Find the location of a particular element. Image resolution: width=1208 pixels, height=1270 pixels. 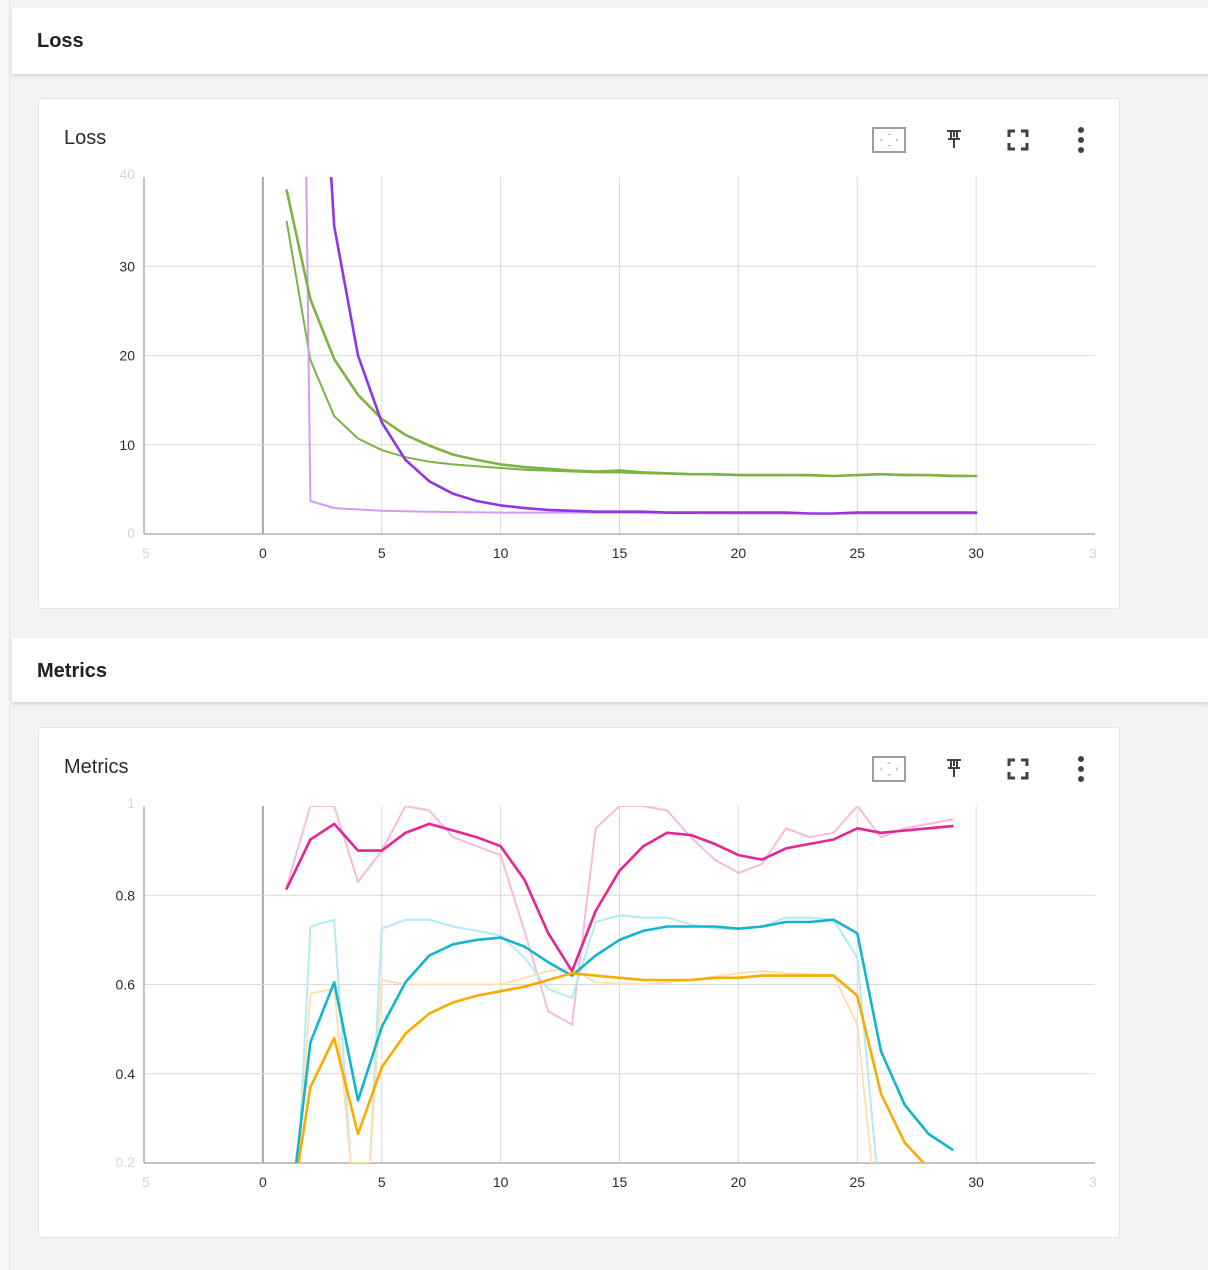

y-tick-label: 0.8 is located at coordinates (126, 895).